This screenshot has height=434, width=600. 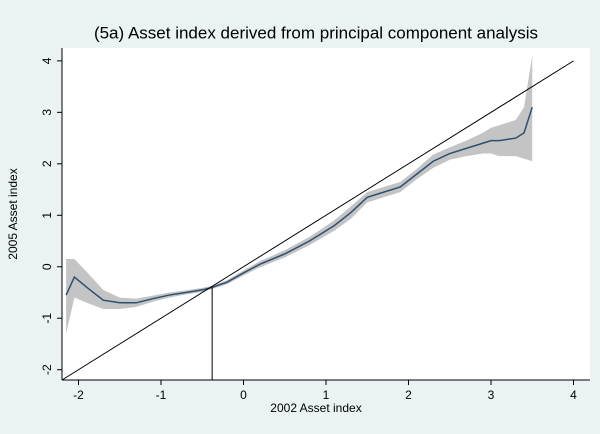 I want to click on y-tick-label: 3, so click(x=47, y=112).